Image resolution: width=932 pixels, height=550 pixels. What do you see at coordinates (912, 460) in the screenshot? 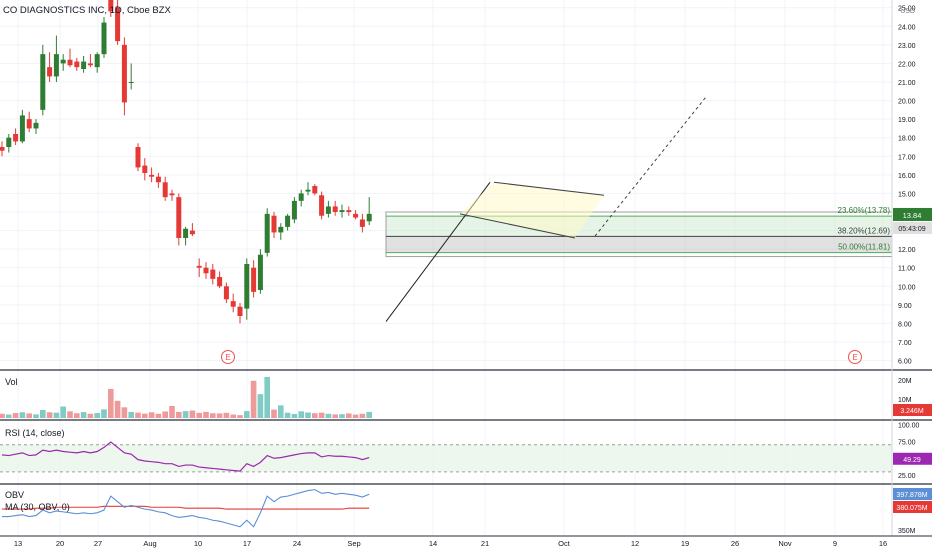
I see `rsi-last: 49.29` at bounding box center [912, 460].